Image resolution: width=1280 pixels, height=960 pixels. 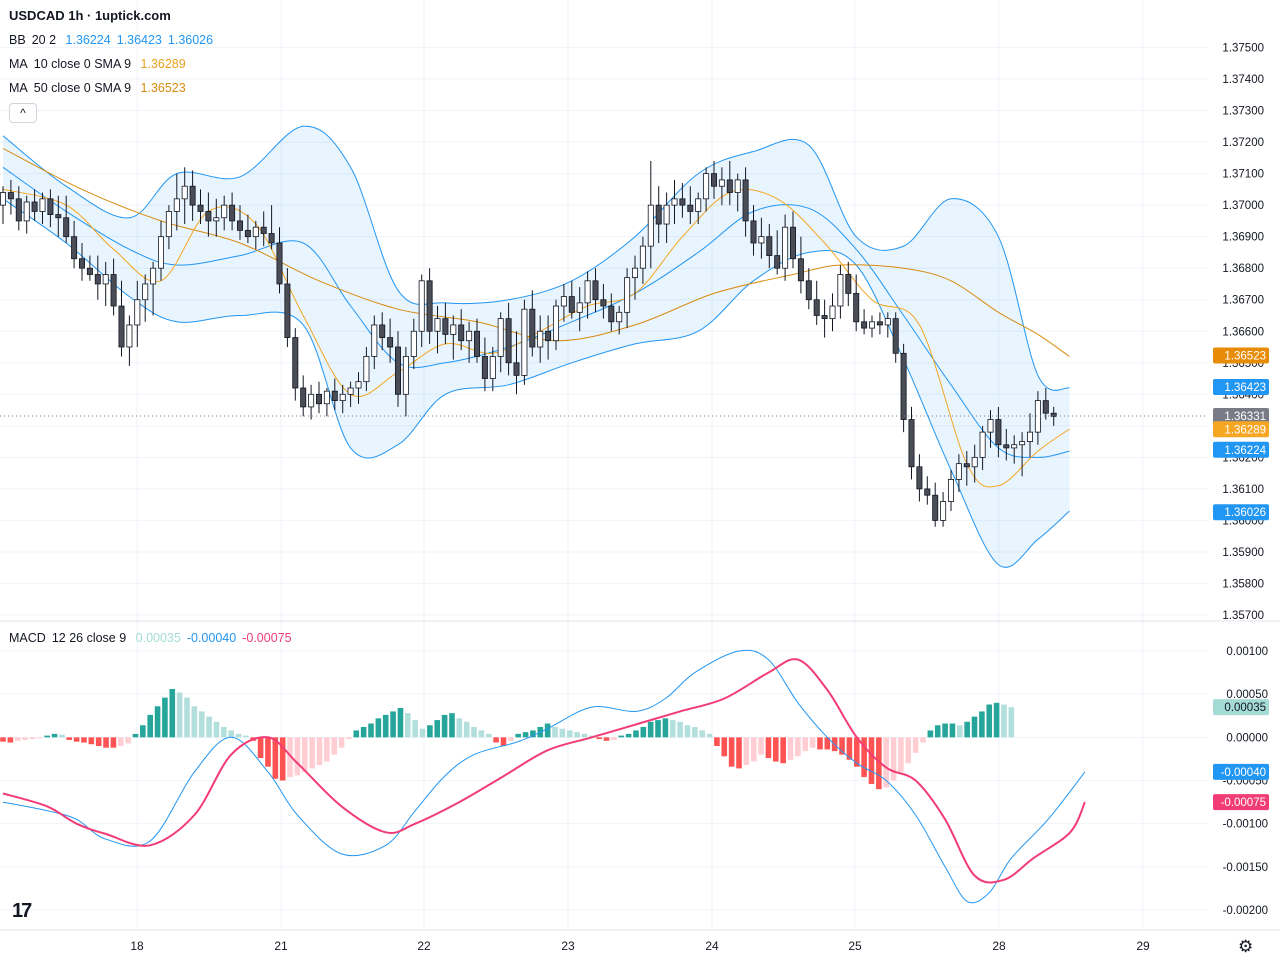 What do you see at coordinates (114, 40) in the screenshot?
I see `legend-bb: BB 20 2 1.36224 1.36423 1.36026` at bounding box center [114, 40].